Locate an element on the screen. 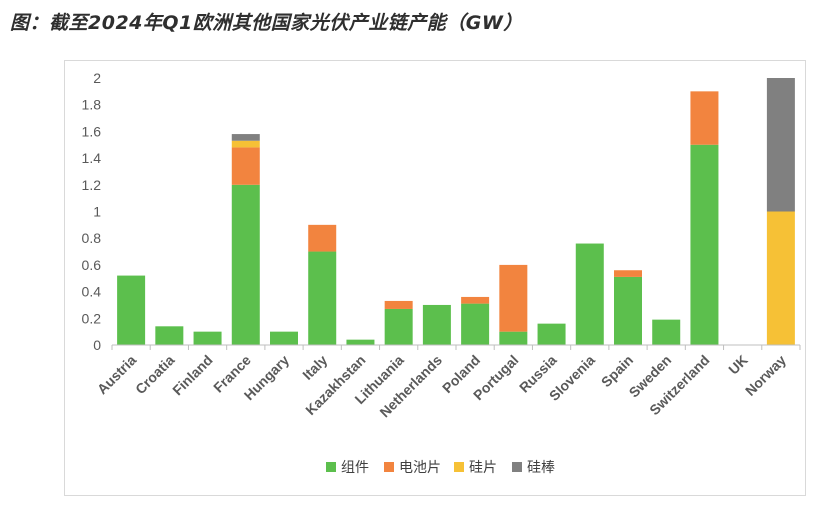 Image resolution: width=829 pixels, height=508 pixels. y-axis: 0 0.2 0.4 0.6 0.8 1 1.2 1.4 1.6 1.8 2 is located at coordinates (92, 211).